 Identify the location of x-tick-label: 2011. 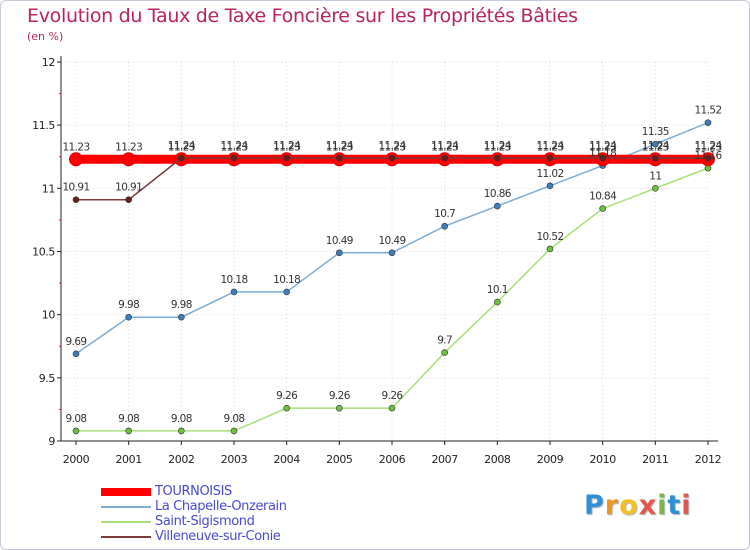
(655, 459).